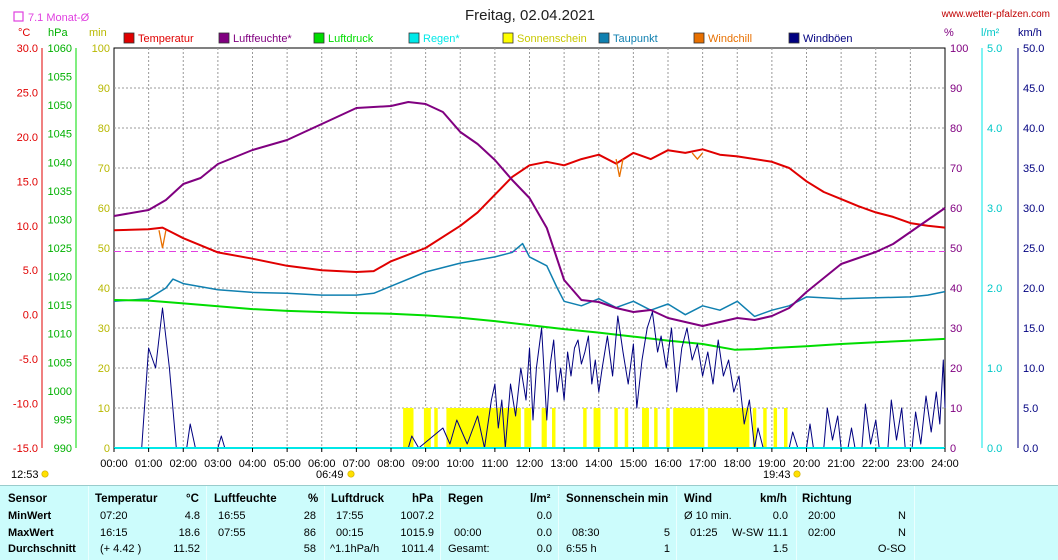  I want to click on dir-avg-value: O-SO, so click(891, 549).